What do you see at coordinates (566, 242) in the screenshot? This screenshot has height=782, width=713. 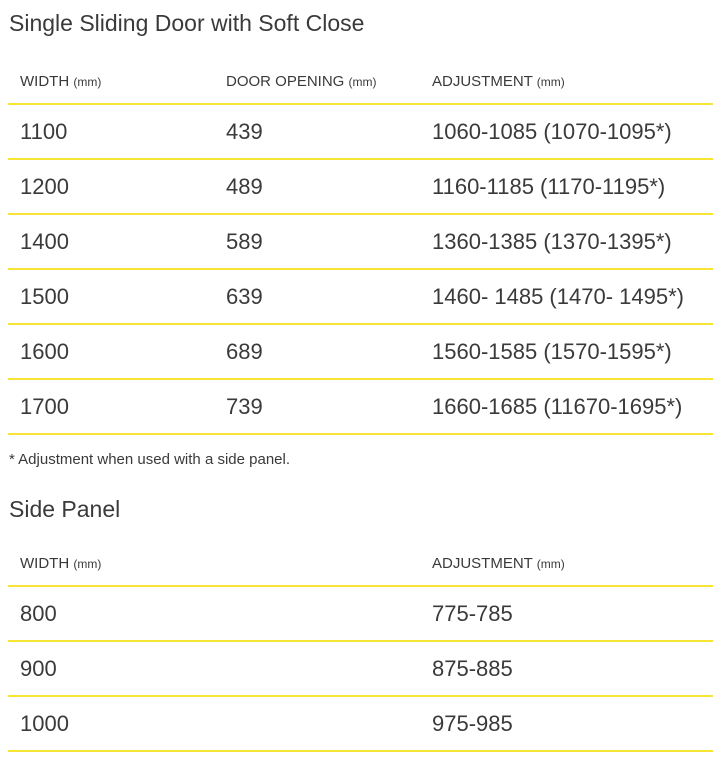 I see `table-cell: 1360-1385 (1370-1395*)` at bounding box center [566, 242].